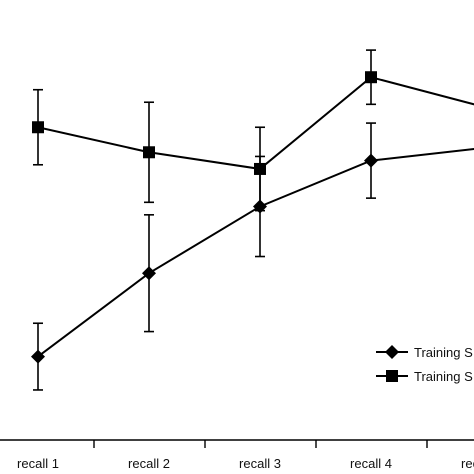  Describe the element at coordinates (260, 463) in the screenshot. I see `x-tick-label: recall 3` at that location.